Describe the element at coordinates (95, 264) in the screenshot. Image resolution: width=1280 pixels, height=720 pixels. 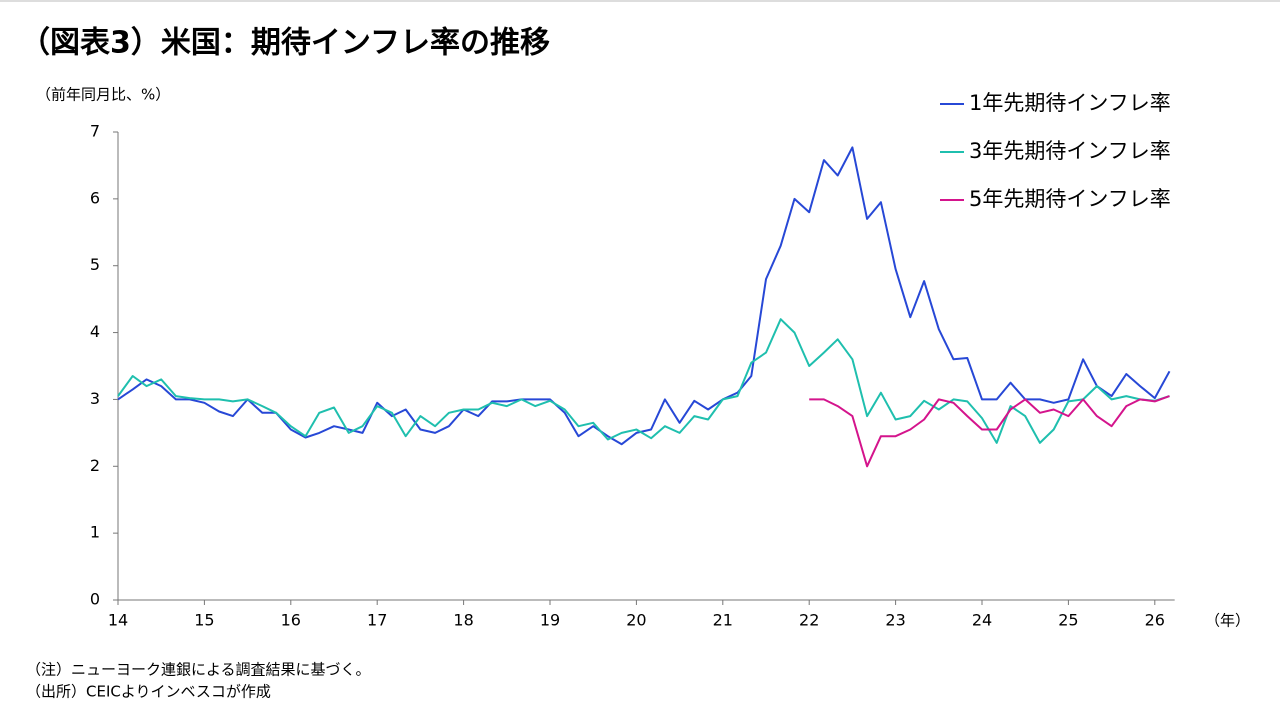
I see `y-tick-label: 5` at that location.